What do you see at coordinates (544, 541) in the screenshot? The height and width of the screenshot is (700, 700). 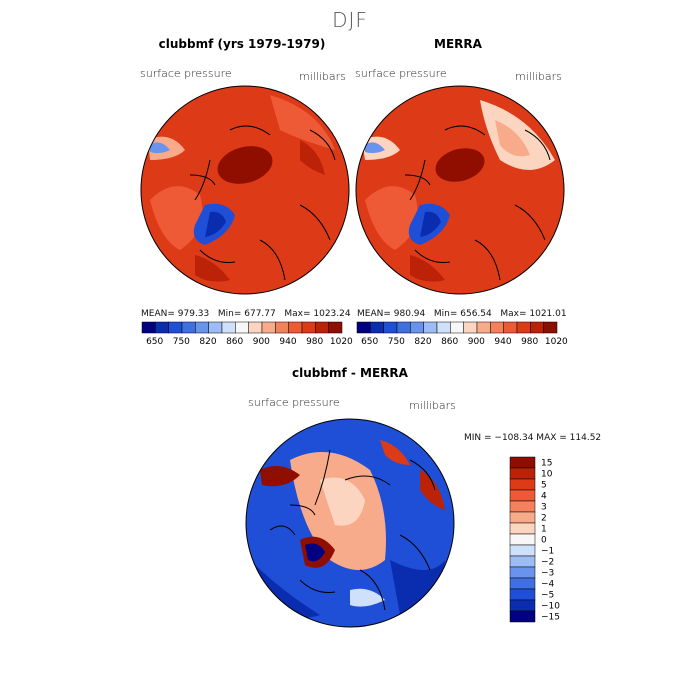 I see `colorbar-tick-label: 0` at bounding box center [544, 541].